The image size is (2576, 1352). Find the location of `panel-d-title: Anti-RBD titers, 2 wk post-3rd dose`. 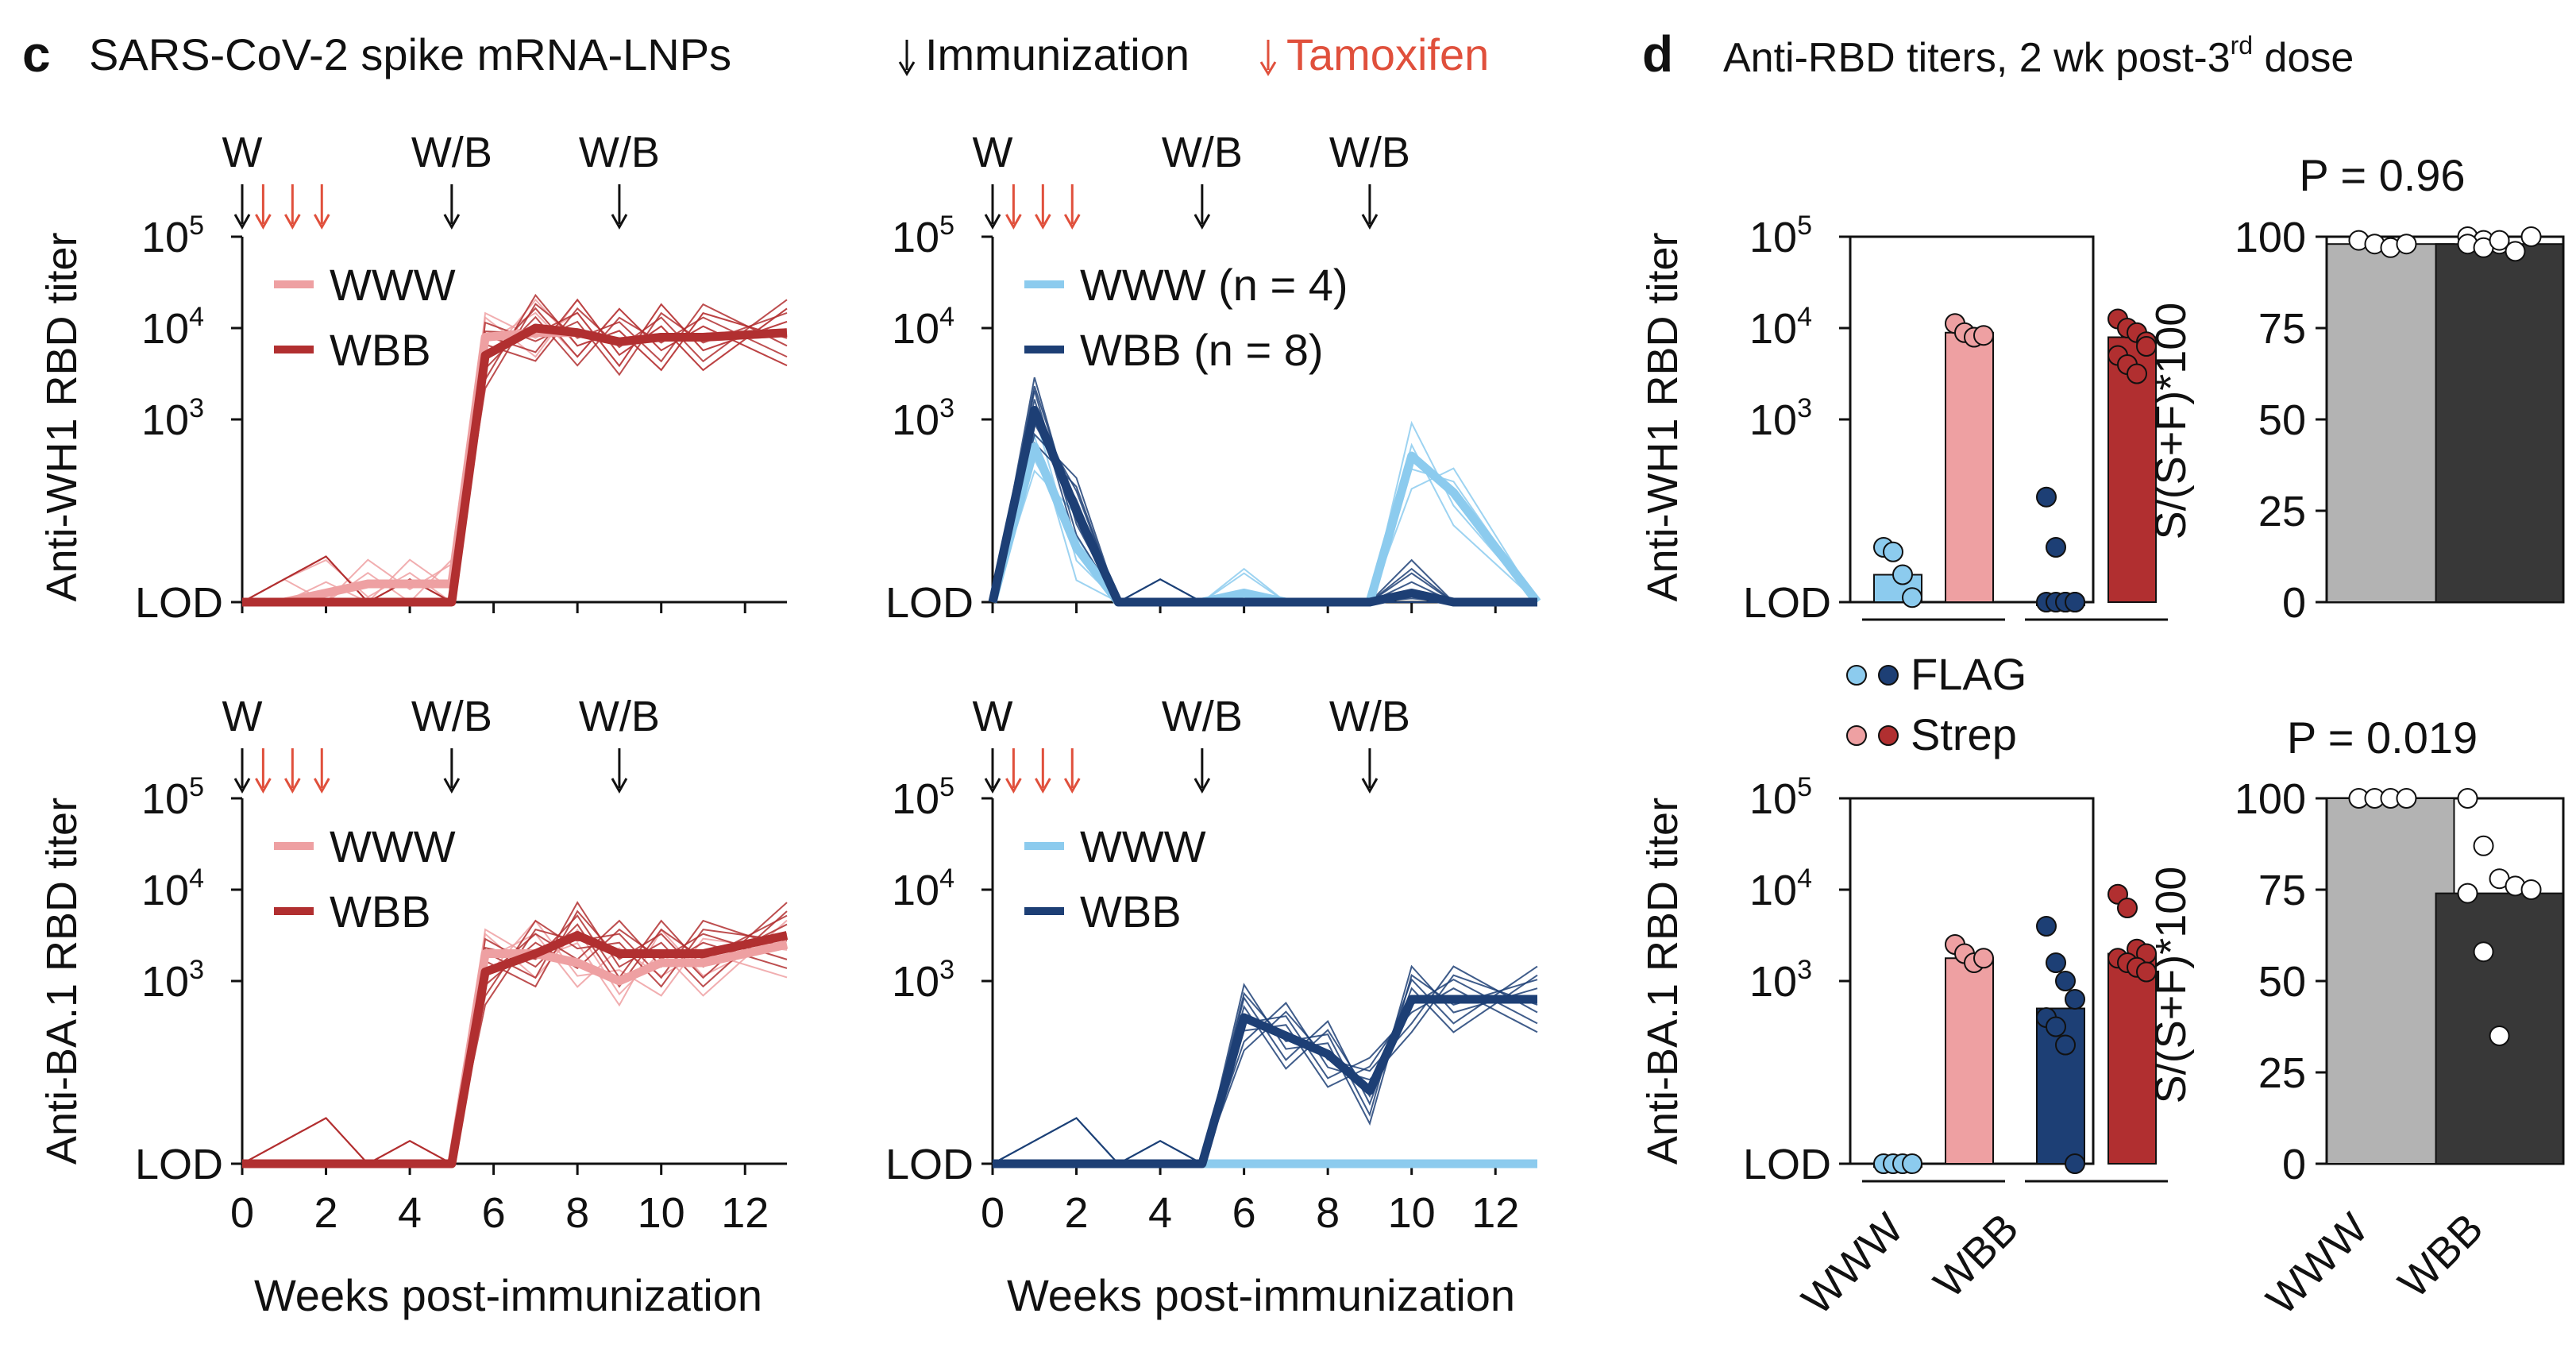

panel-d-title: Anti-RBD titers, 2 wk post-3rd dose is located at coordinates (2038, 56).